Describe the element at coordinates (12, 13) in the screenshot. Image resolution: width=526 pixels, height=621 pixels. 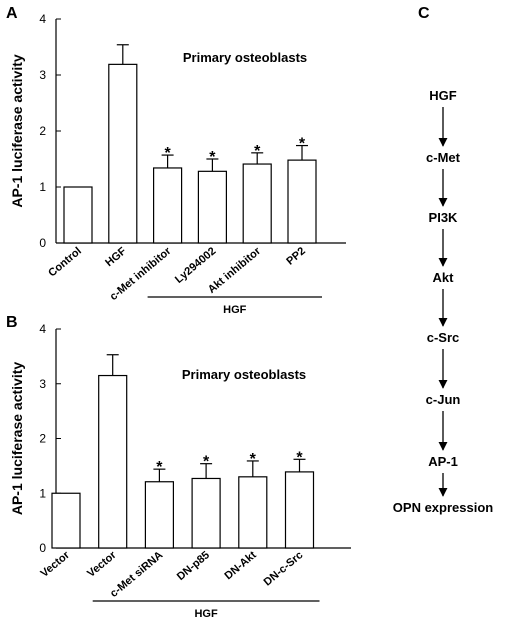
I see `panel-label: A` at that location.